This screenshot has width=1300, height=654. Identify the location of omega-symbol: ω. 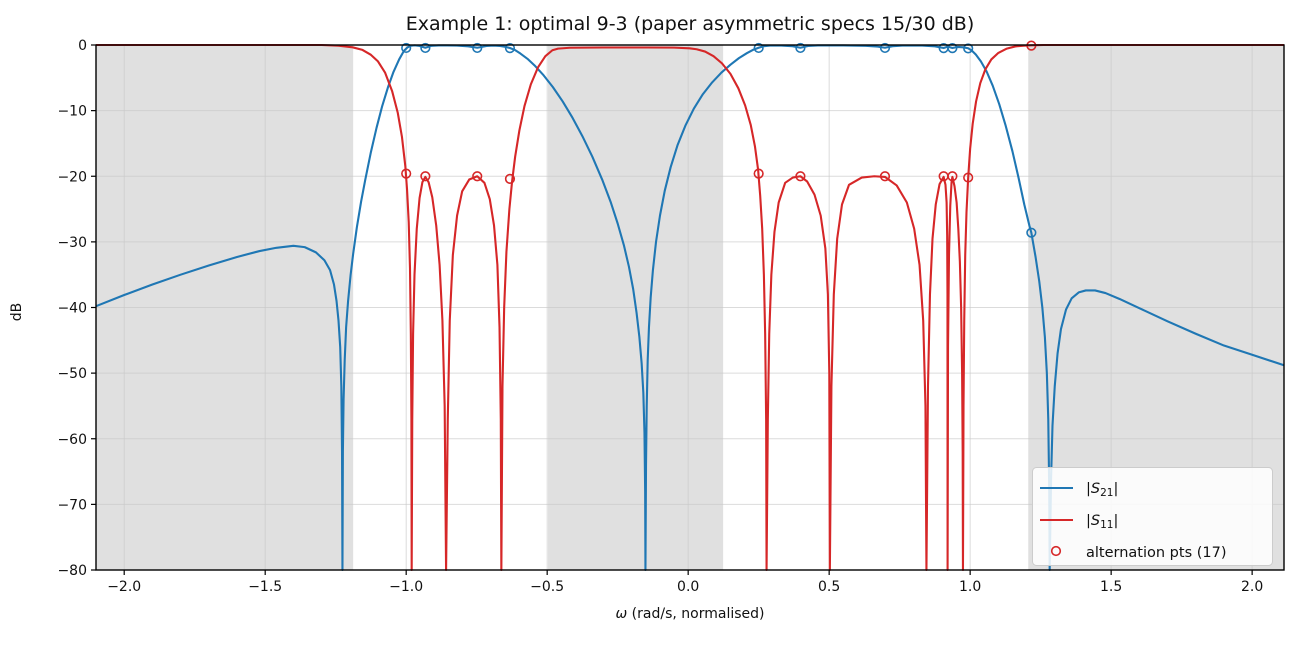
(622, 614).